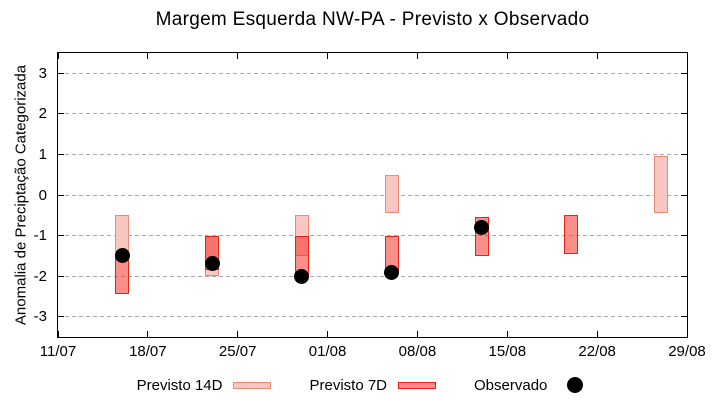  I want to click on gridline-y1, so click(372, 154).